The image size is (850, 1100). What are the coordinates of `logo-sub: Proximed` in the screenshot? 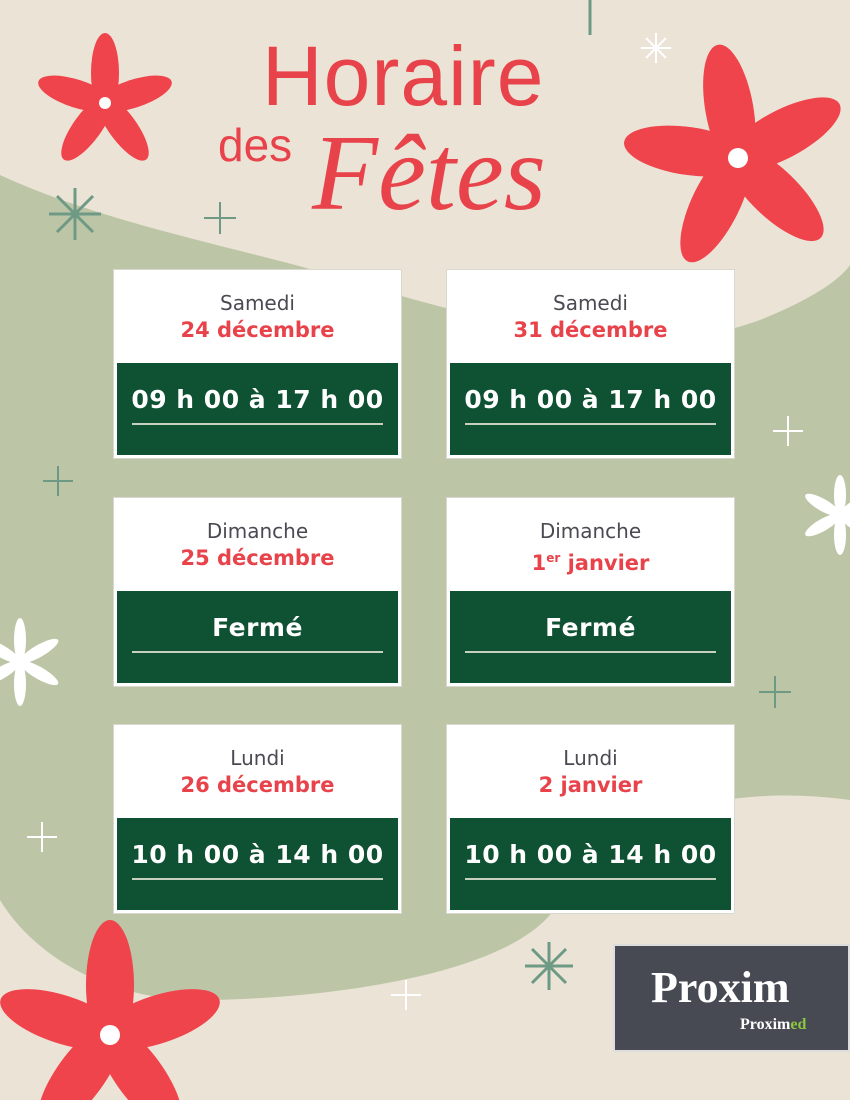 It's located at (773, 1025).